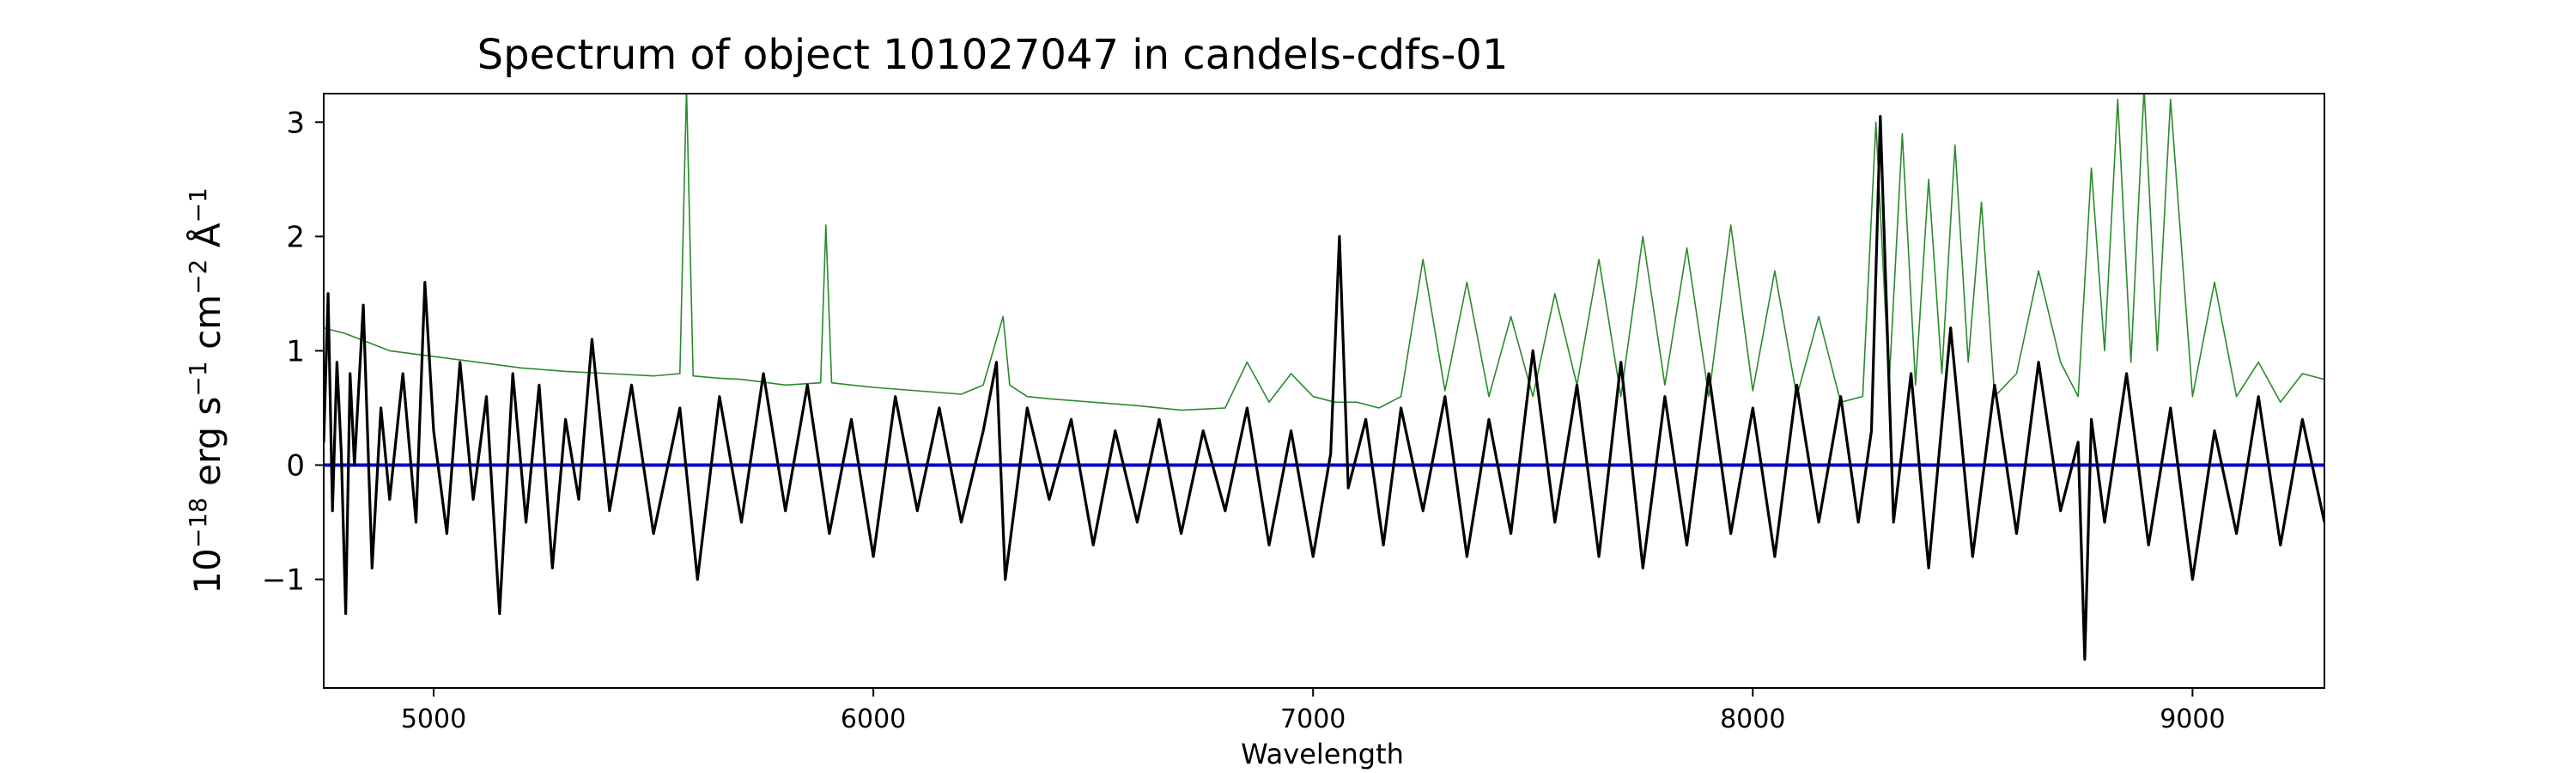 The height and width of the screenshot is (773, 2576). What do you see at coordinates (1752, 719) in the screenshot?
I see `x-tick-label: 8000` at bounding box center [1752, 719].